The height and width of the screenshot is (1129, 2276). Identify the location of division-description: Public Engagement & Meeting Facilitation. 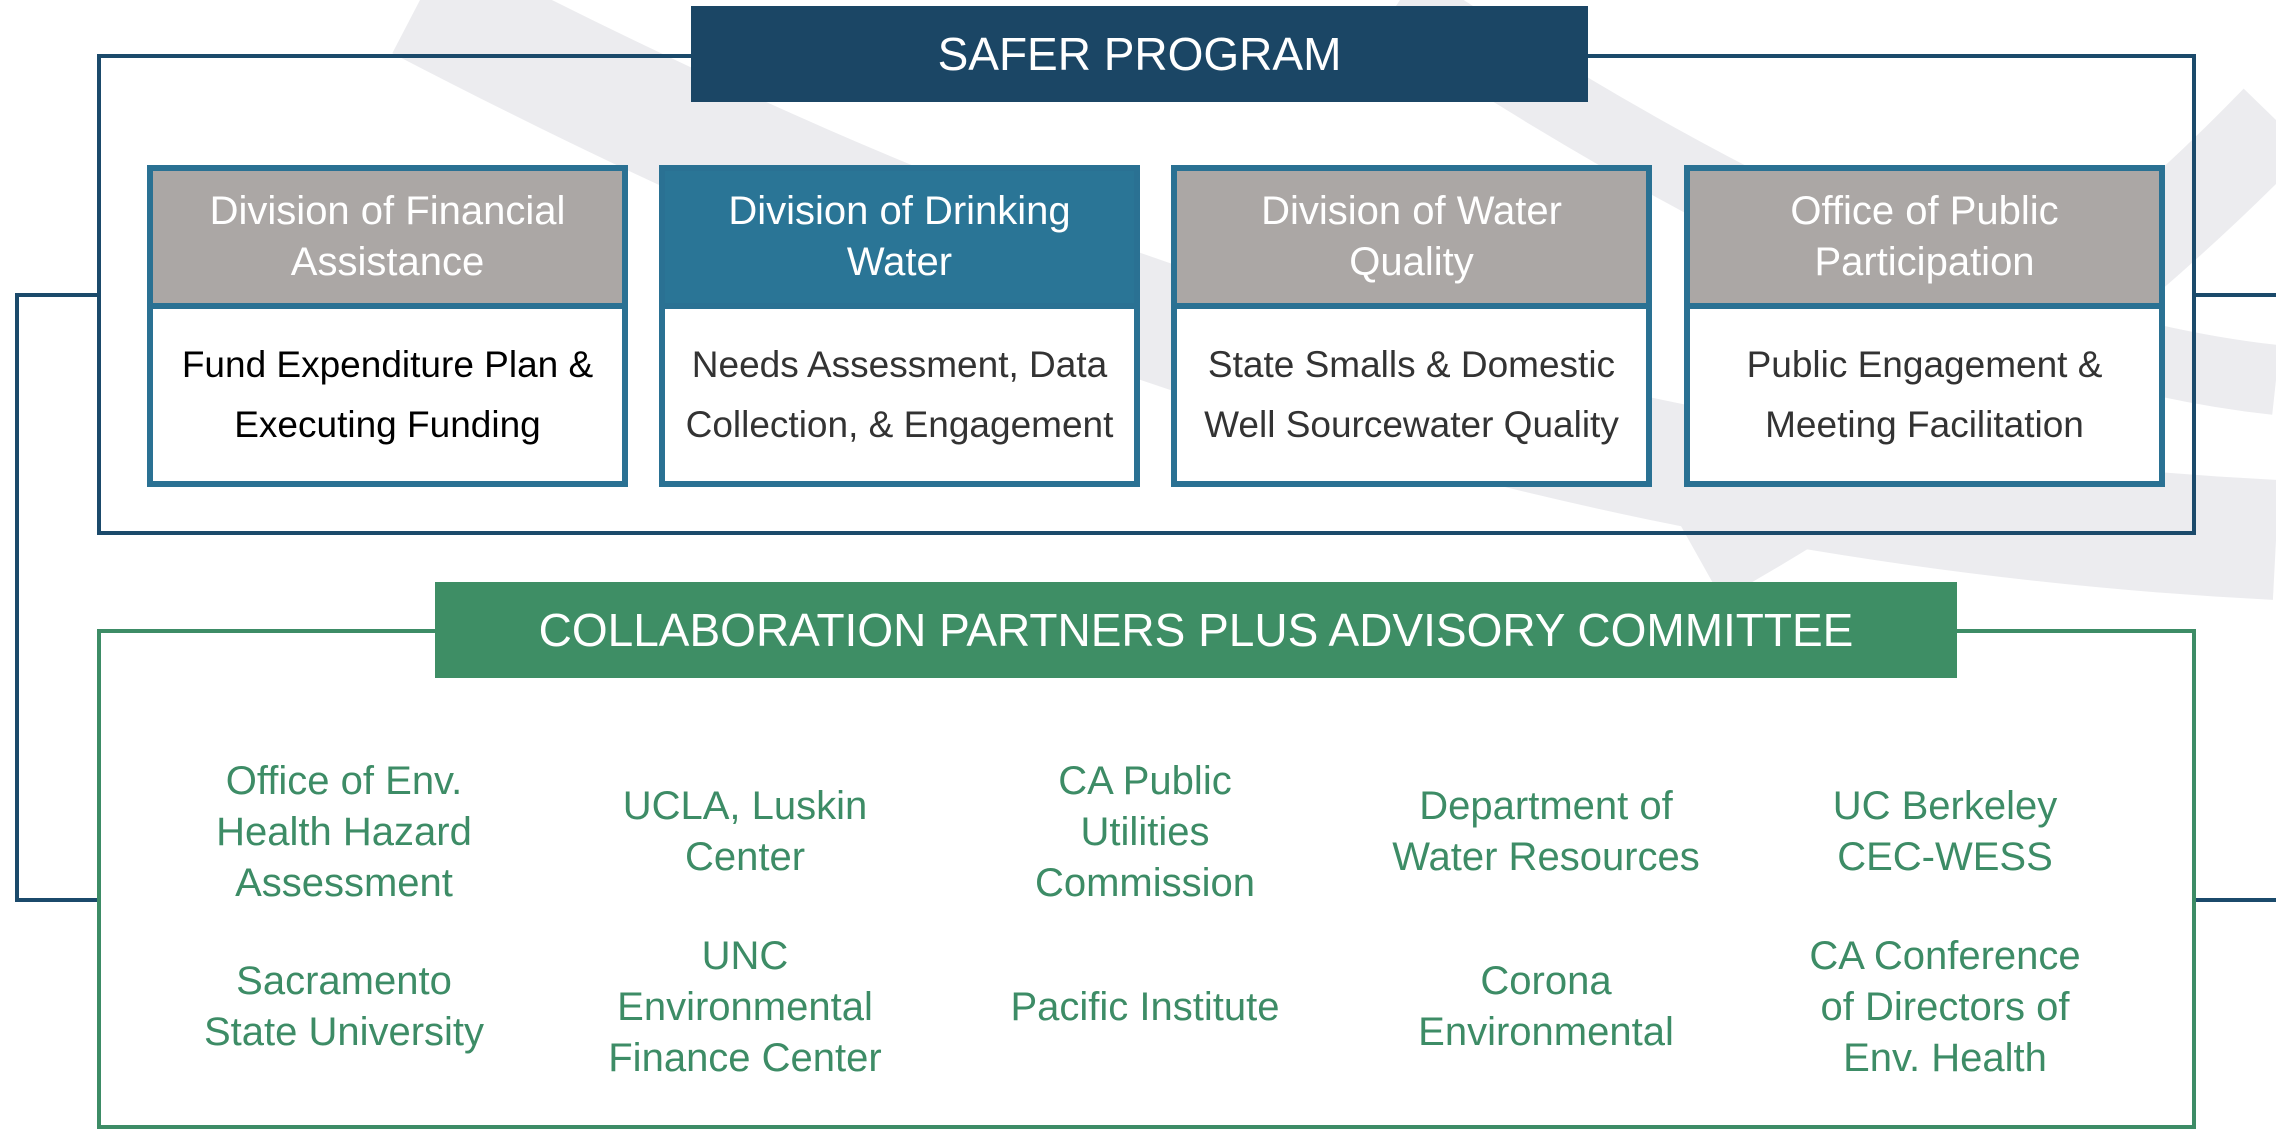
(1924, 394).